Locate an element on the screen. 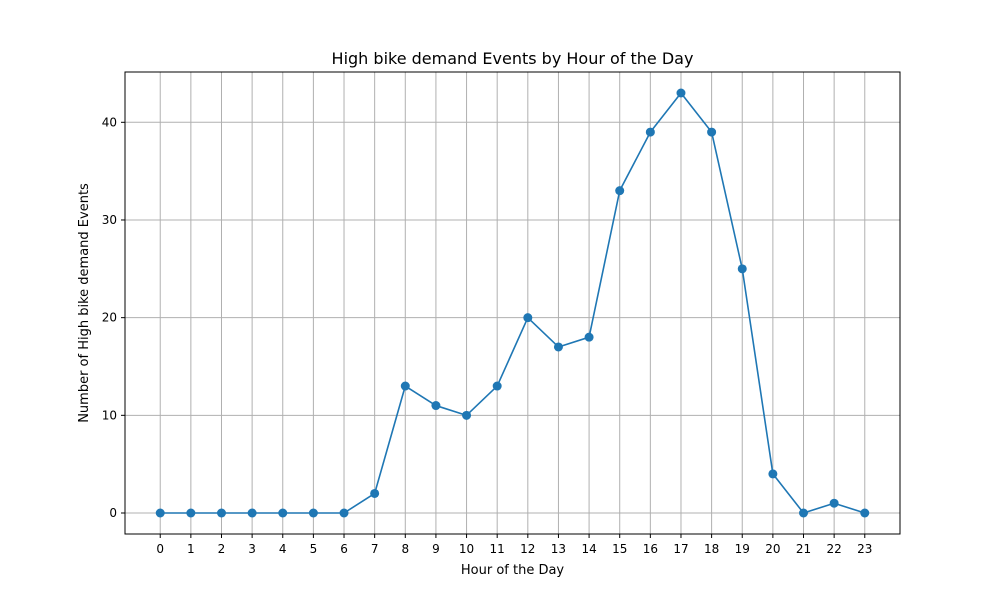 This screenshot has height=600, width=1000. x-tick-label: 11 is located at coordinates (497, 549).